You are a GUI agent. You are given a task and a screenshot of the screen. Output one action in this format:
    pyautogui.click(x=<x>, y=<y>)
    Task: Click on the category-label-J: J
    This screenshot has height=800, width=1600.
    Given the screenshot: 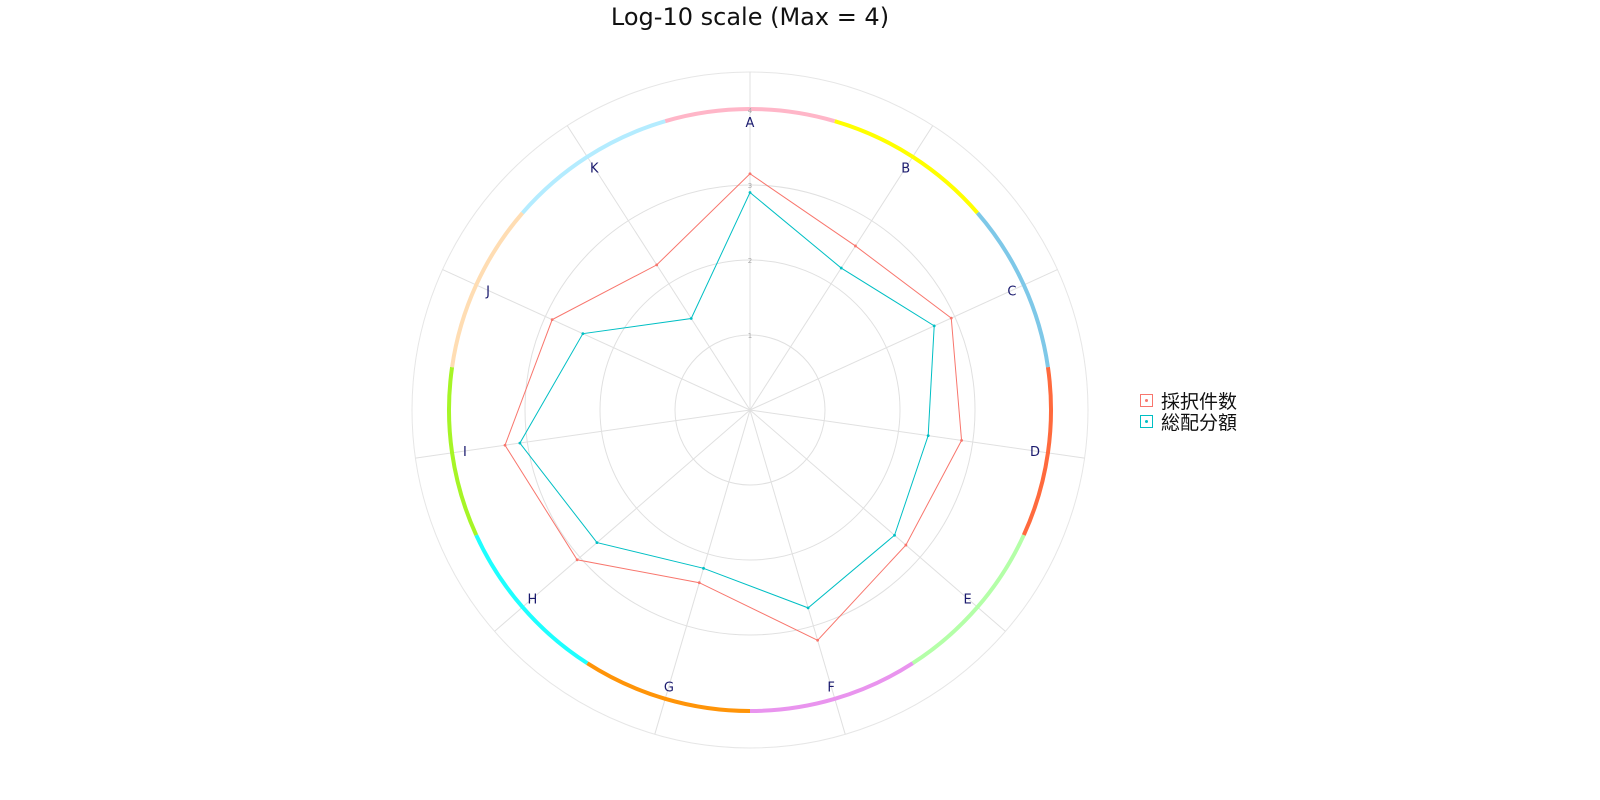 What is the action you would take?
    pyautogui.click(x=487, y=291)
    